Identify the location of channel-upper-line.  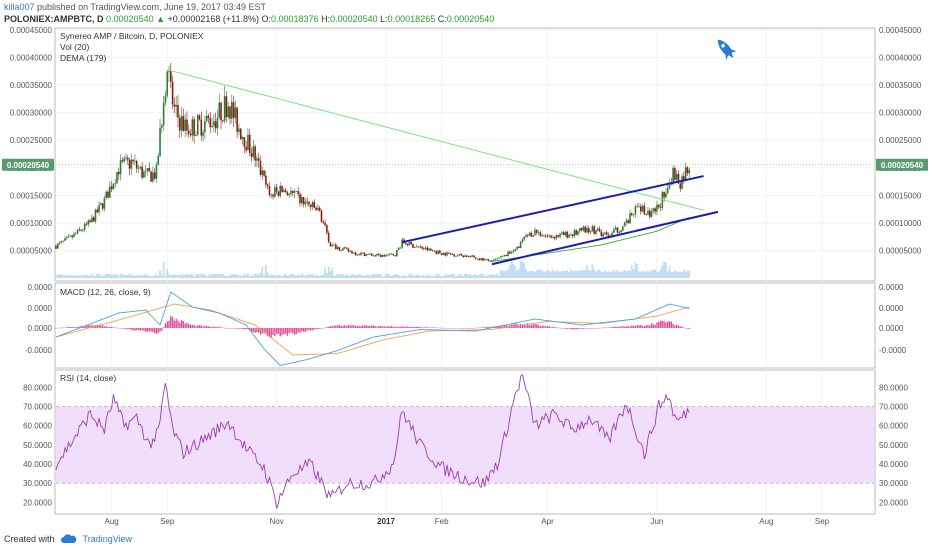
(553, 209).